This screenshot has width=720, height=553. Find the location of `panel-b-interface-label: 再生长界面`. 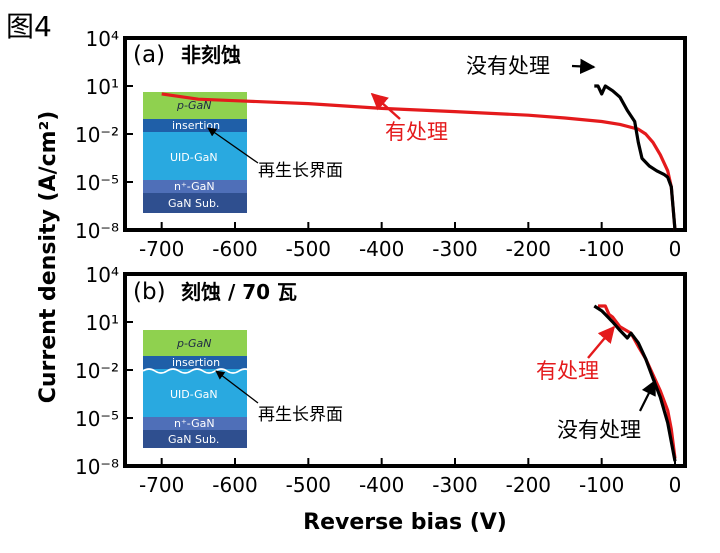

panel-b-interface-label: 再生长界面 is located at coordinates (300, 415).